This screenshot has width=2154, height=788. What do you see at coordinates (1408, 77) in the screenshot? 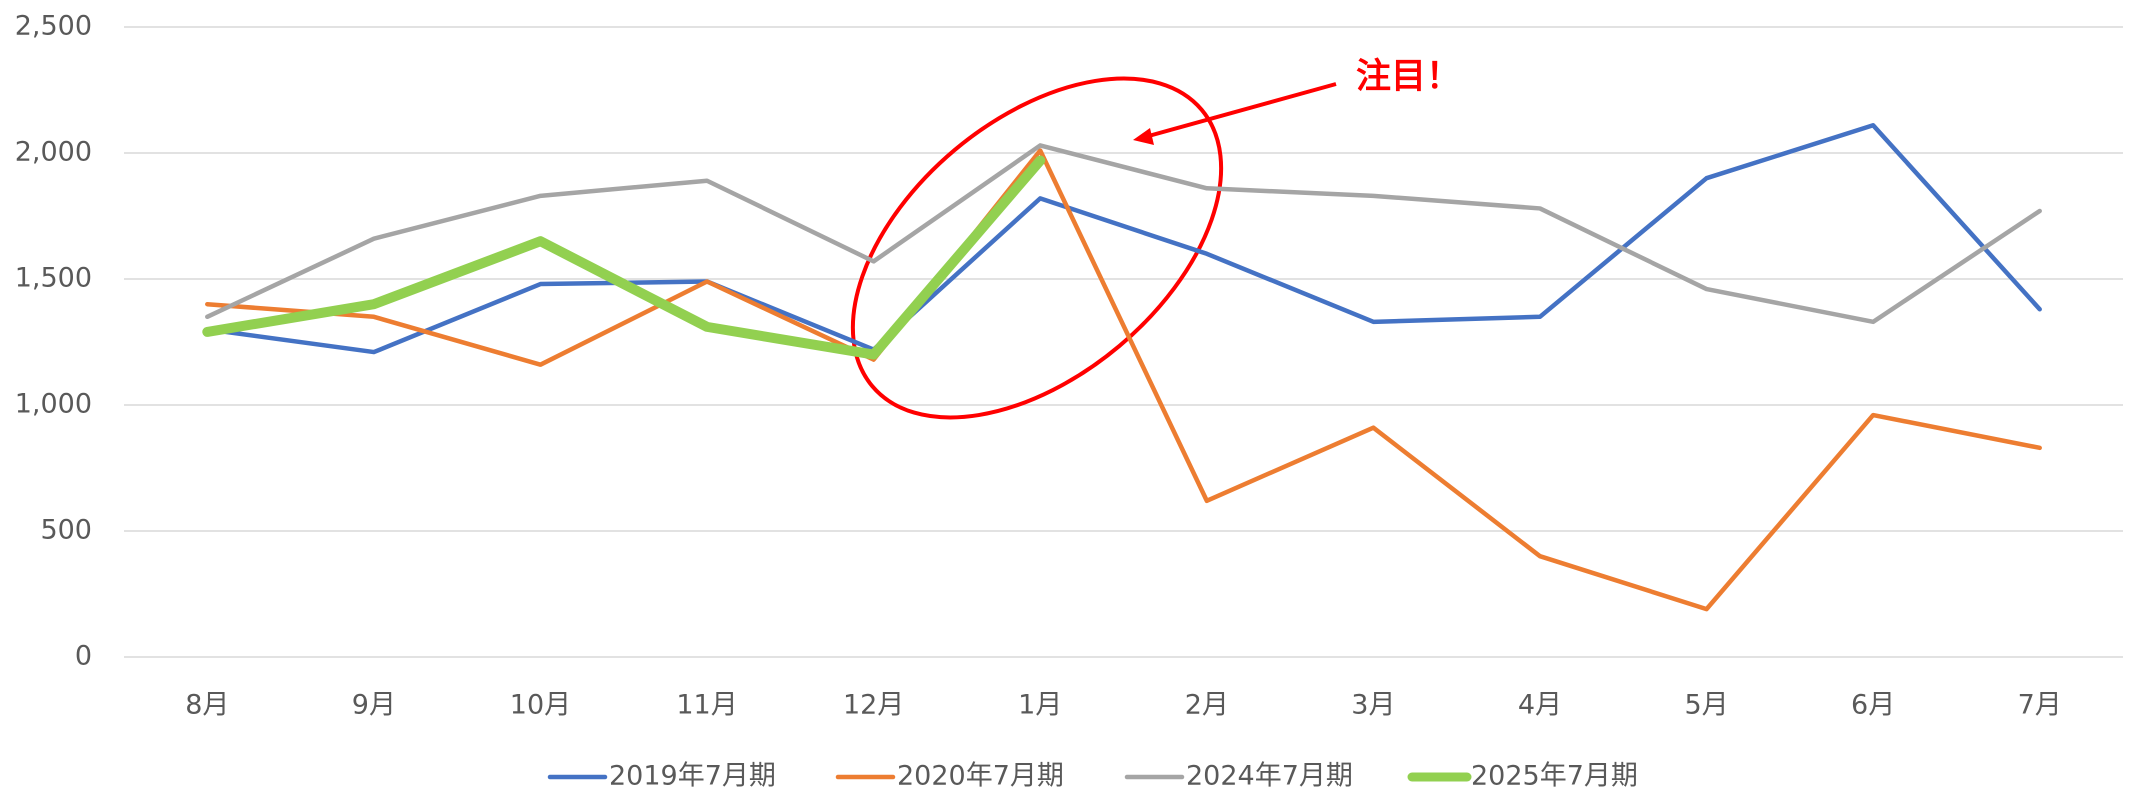
I see `annotation: 注目！` at bounding box center [1408, 77].